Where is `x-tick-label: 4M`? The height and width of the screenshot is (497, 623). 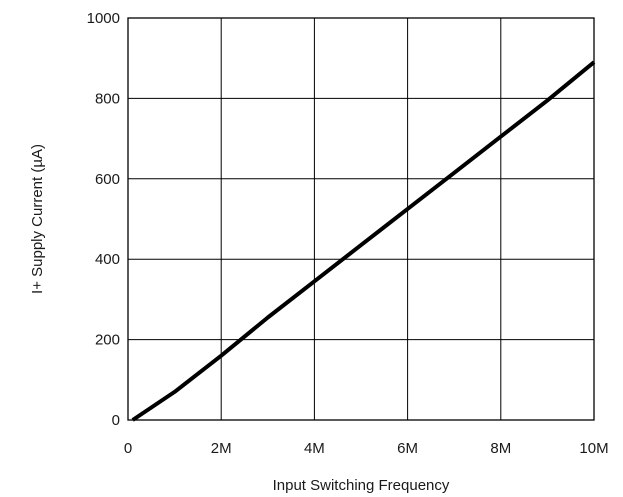 x-tick-label: 4M is located at coordinates (314, 448).